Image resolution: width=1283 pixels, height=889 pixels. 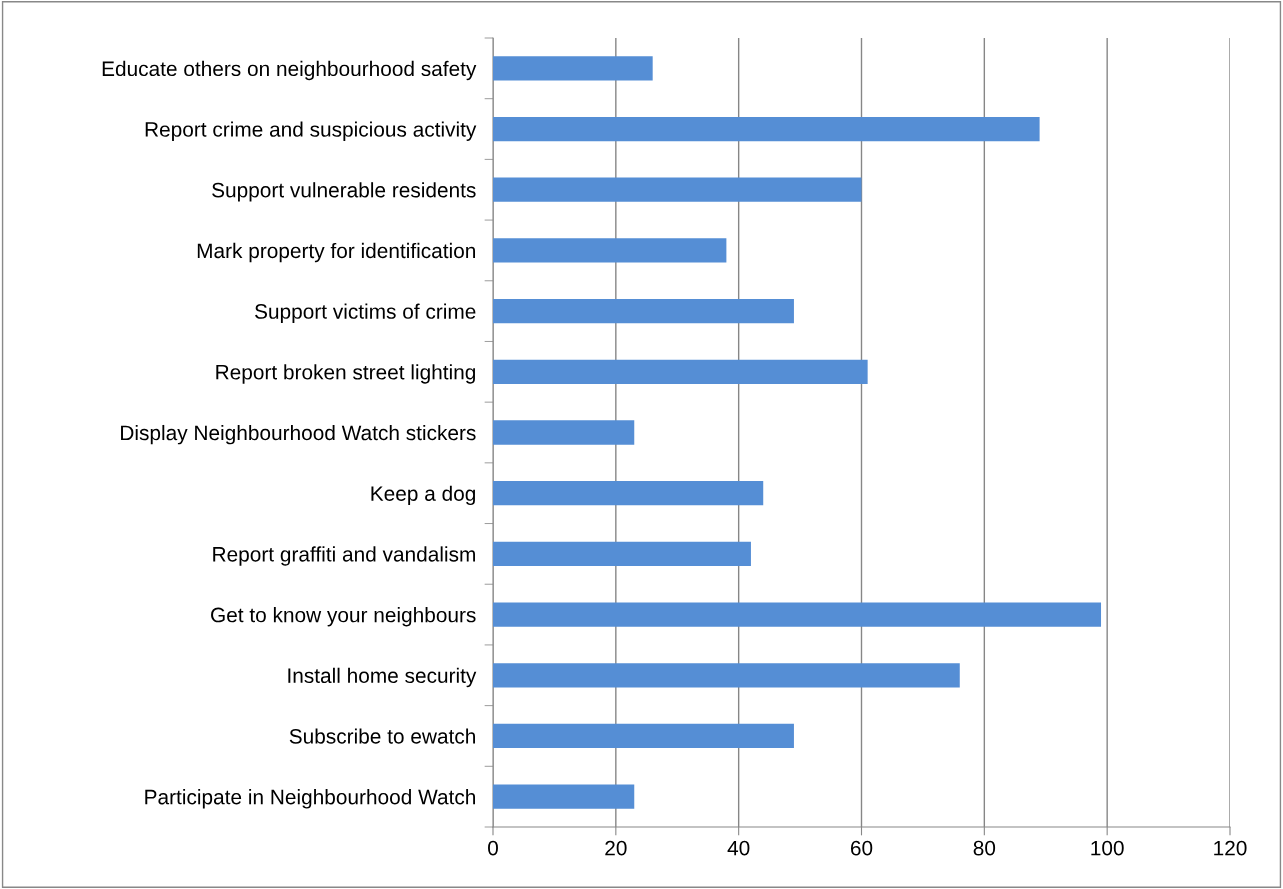 What do you see at coordinates (1107, 848) in the screenshot?
I see `x-tick-label: 100` at bounding box center [1107, 848].